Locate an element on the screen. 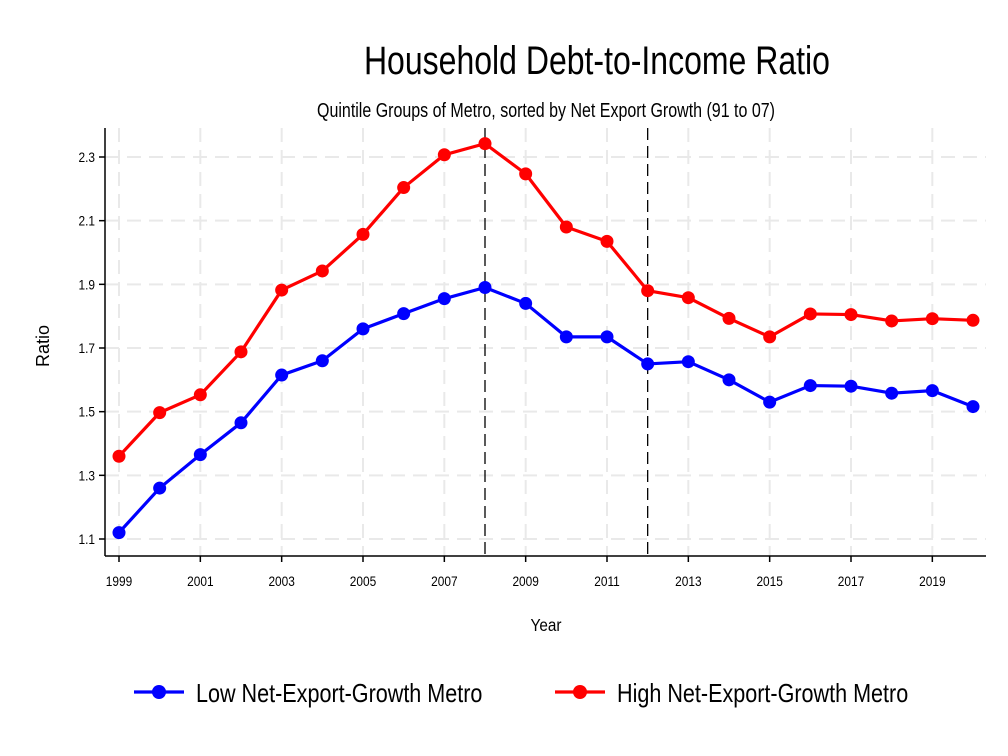 This screenshot has width=1008, height=756. x-tick-label-0: 1999 is located at coordinates (119, 581).